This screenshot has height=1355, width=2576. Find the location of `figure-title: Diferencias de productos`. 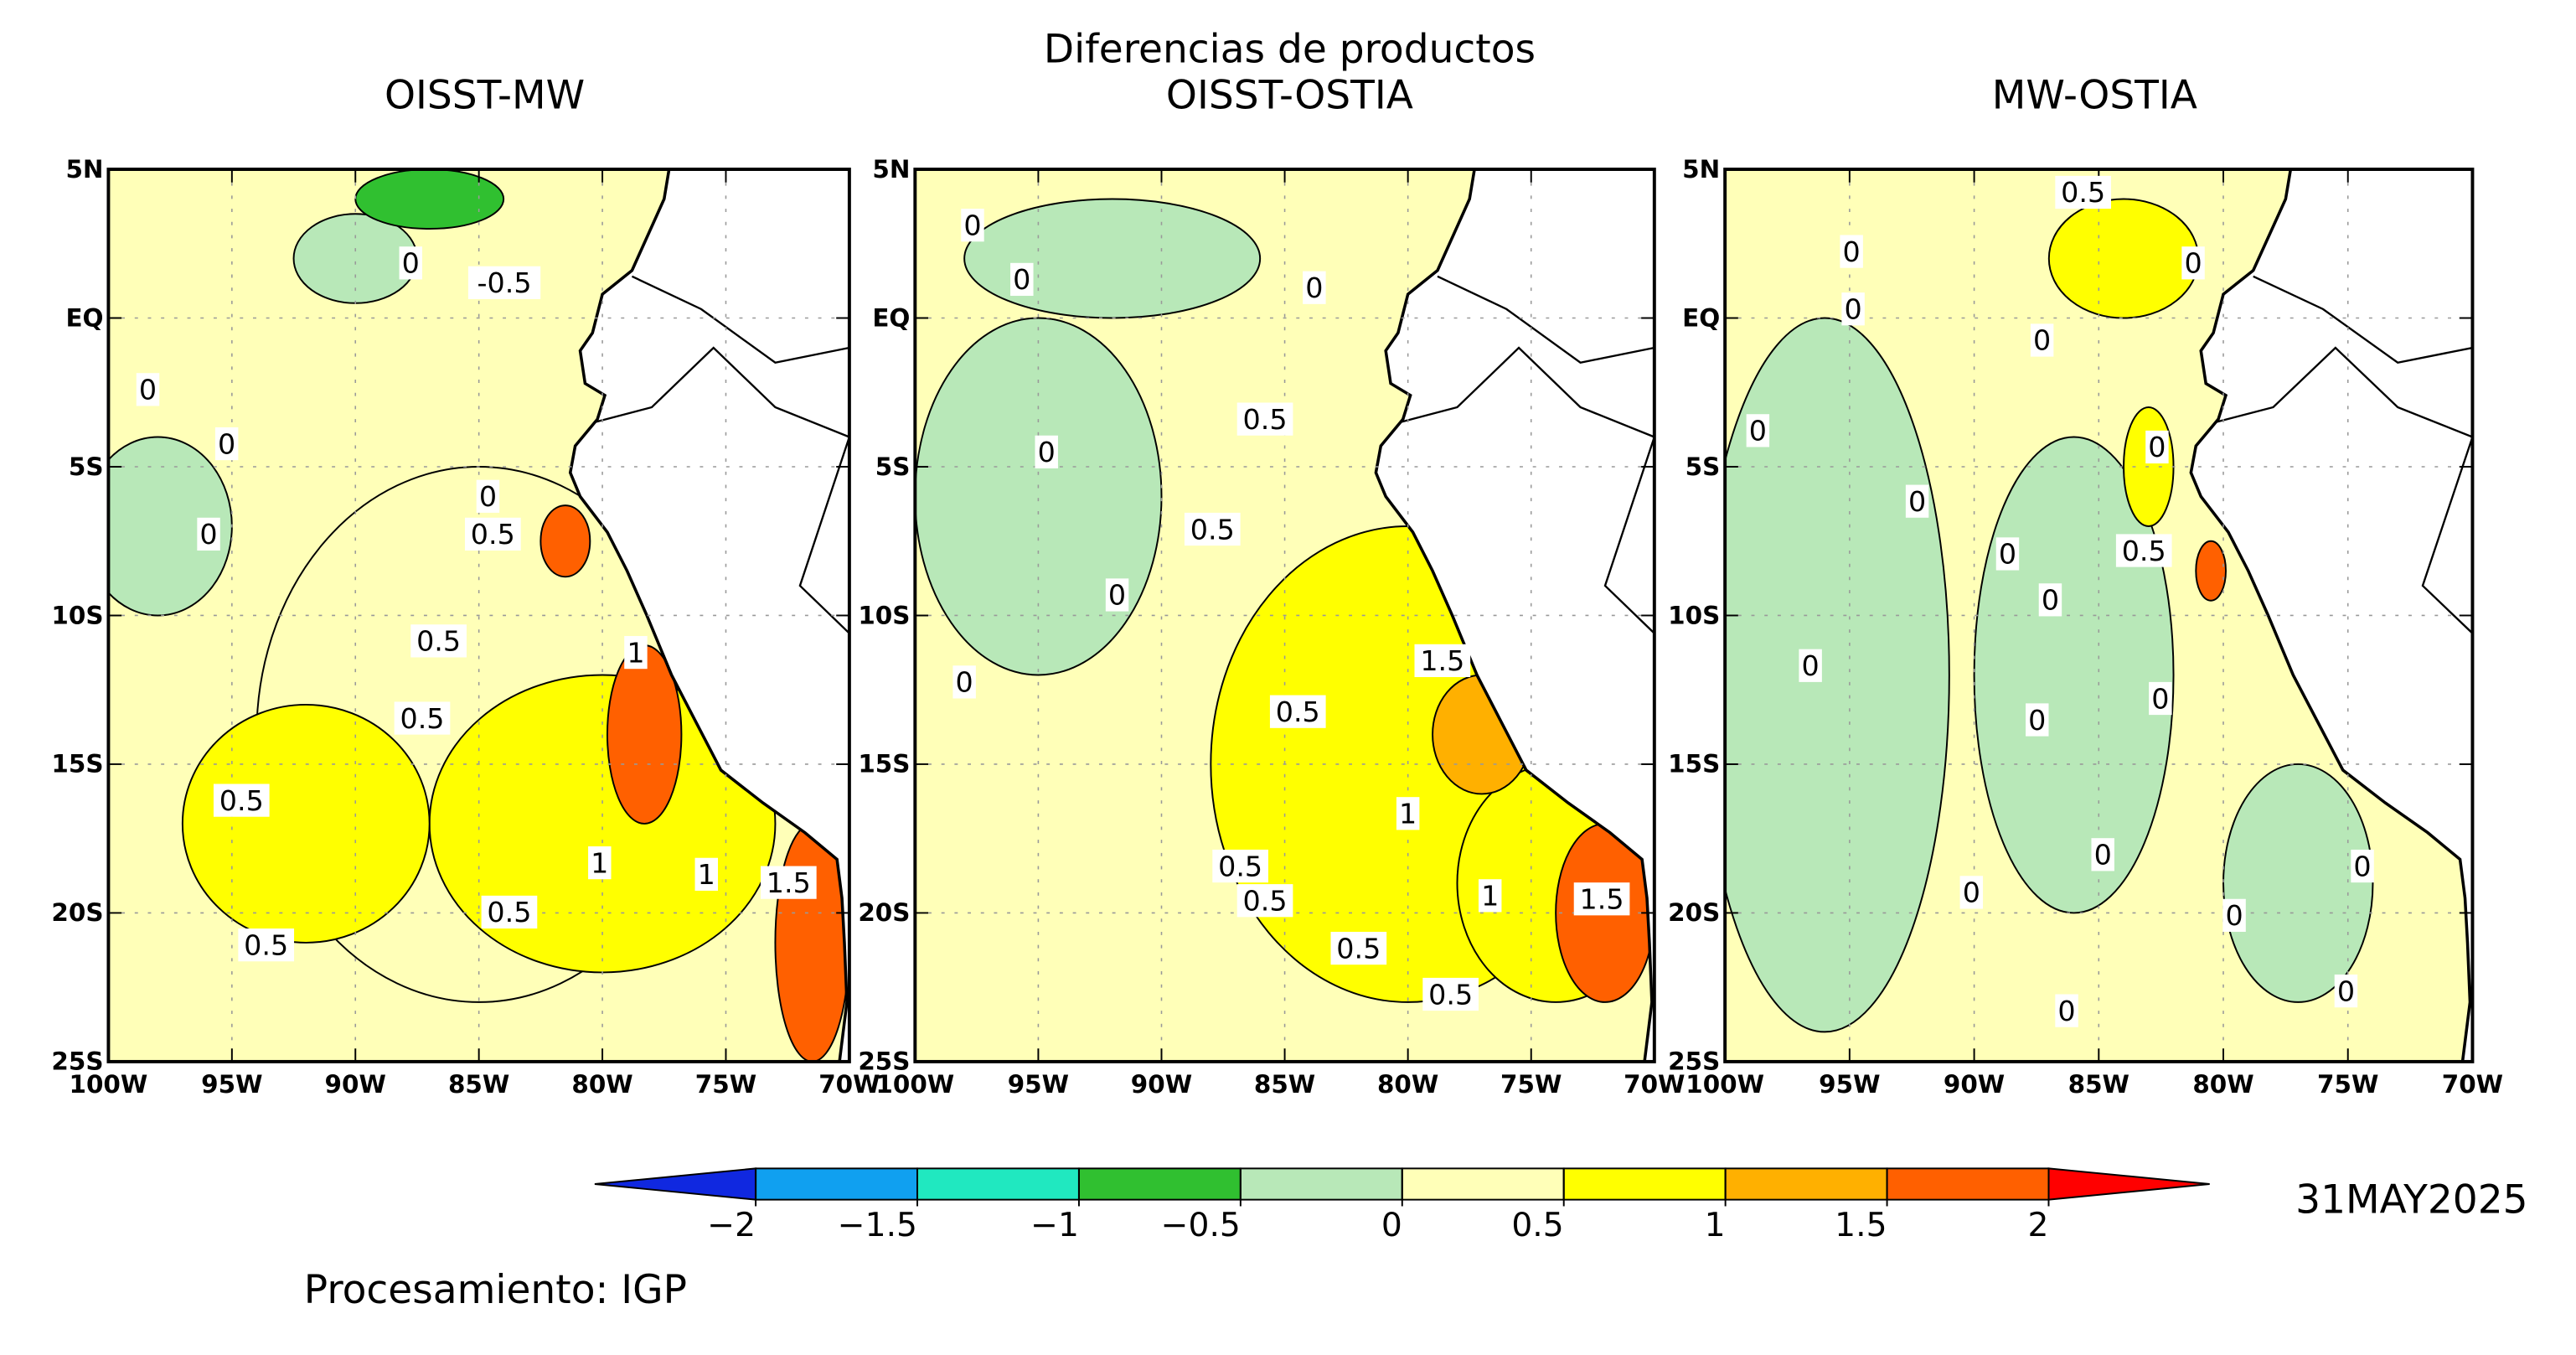

figure-title: Diferencias de productos is located at coordinates (1290, 50).